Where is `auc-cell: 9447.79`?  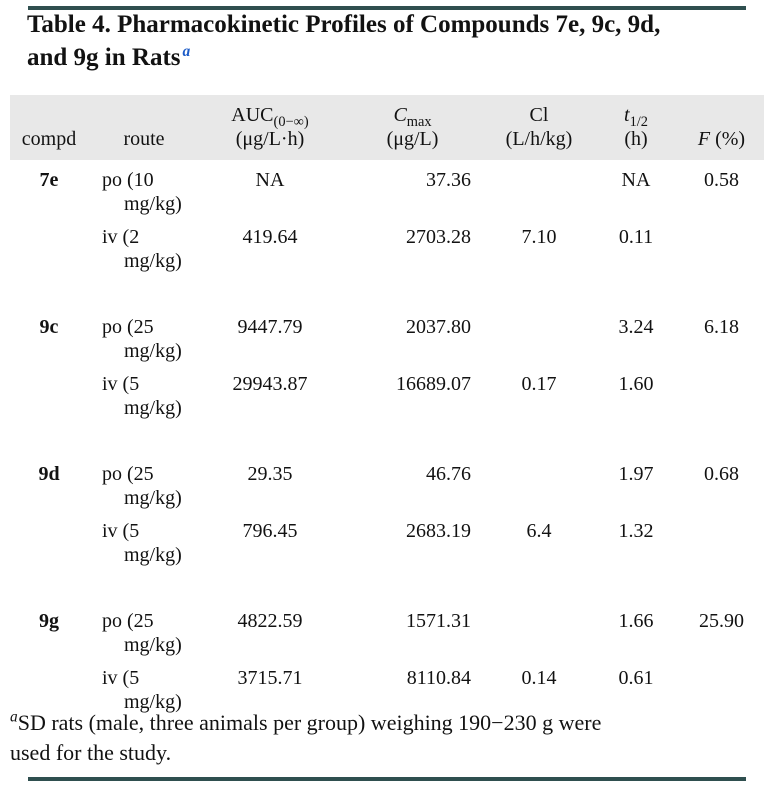
auc-cell: 9447.79 is located at coordinates (270, 327).